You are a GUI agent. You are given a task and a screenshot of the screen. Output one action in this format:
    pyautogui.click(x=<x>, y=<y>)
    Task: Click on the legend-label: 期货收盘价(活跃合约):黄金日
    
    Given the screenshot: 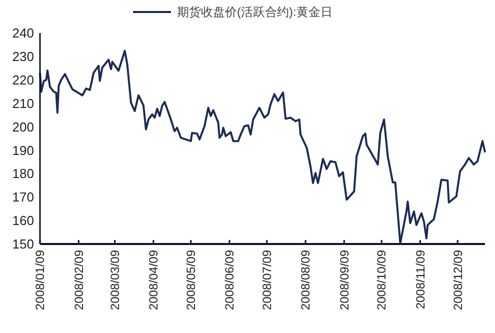 What is the action you would take?
    pyautogui.click(x=254, y=12)
    